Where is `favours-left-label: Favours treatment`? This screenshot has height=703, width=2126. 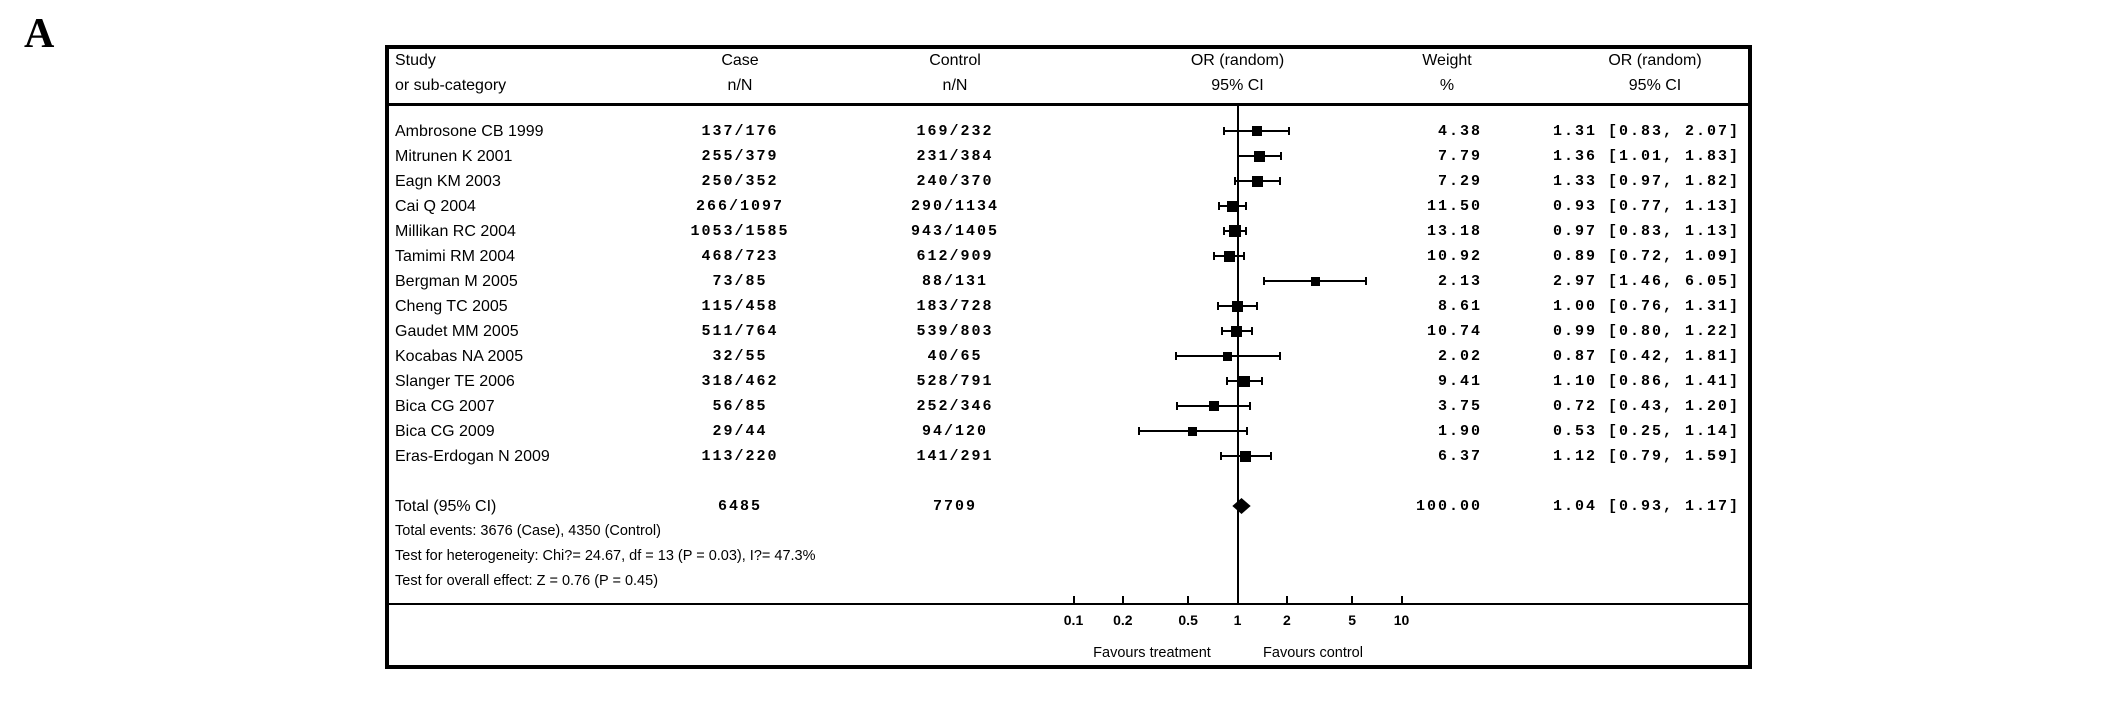 favours-left-label: Favours treatment is located at coordinates (1152, 652).